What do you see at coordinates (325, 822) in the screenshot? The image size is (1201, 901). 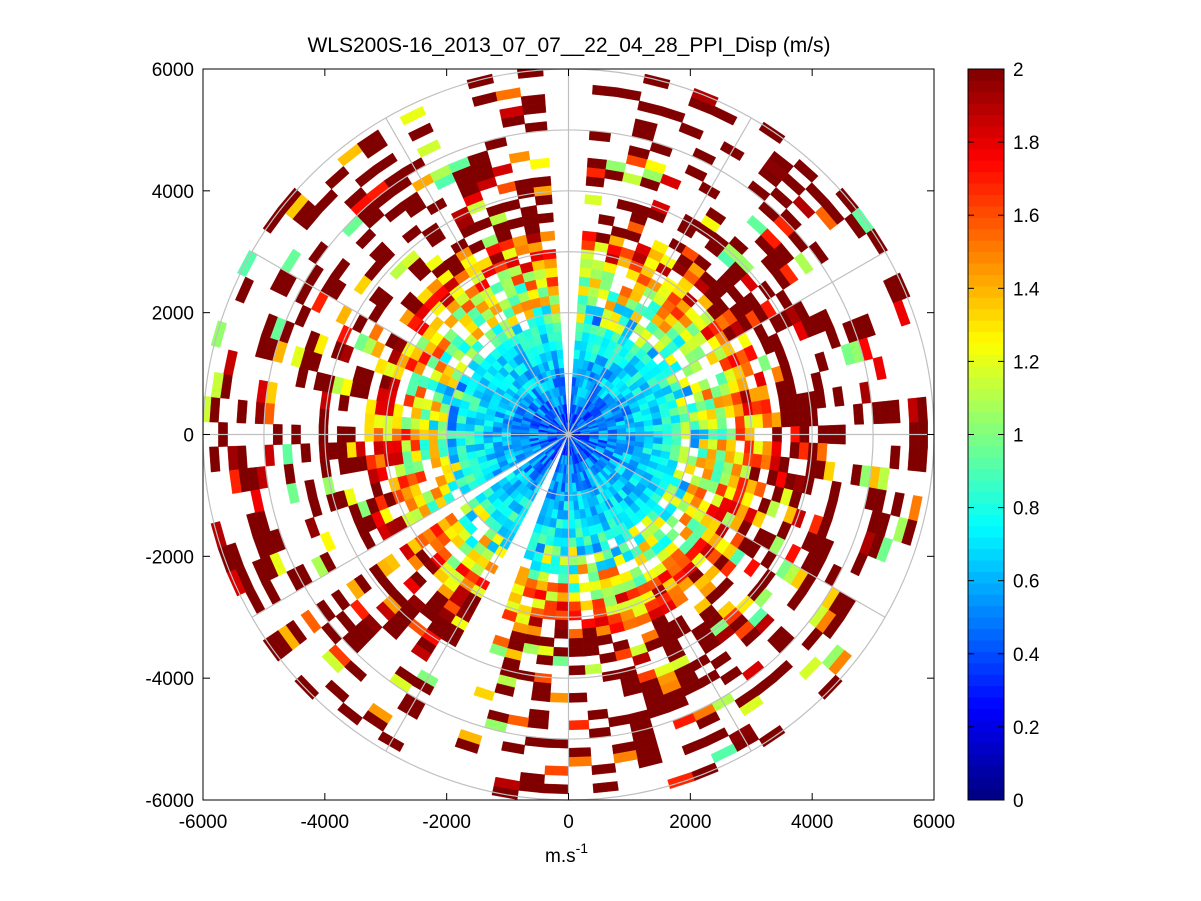 I see `x-tick-label: -4000` at bounding box center [325, 822].